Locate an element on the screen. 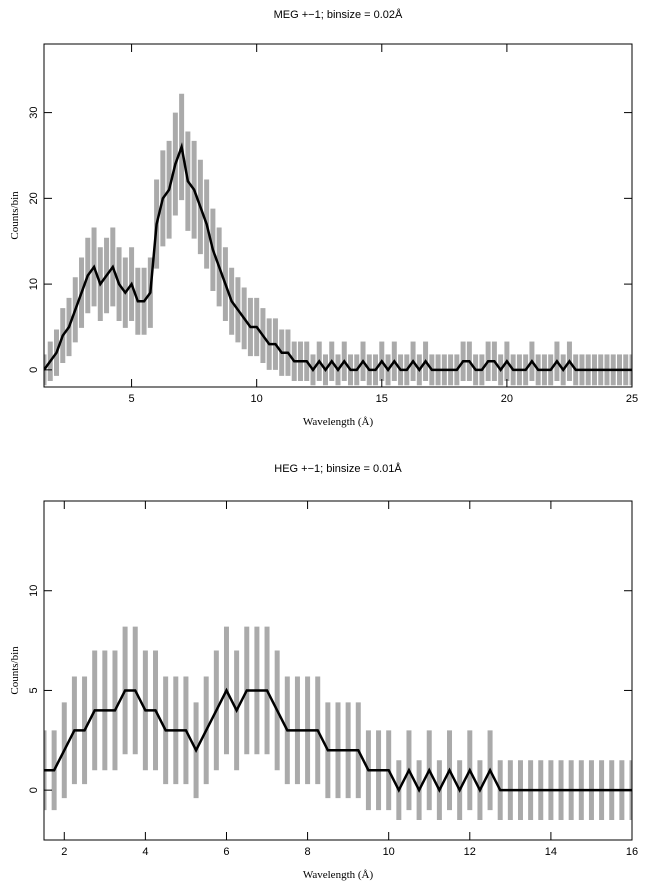  x-tick-label: 5 is located at coordinates (132, 399).